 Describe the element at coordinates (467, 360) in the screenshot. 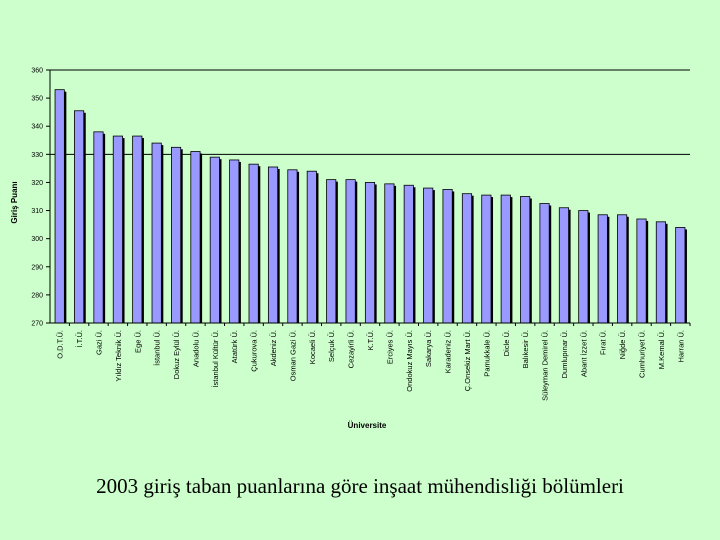

I see `x-tick-label: Ç.Onsekiz Mart Ü.` at that location.